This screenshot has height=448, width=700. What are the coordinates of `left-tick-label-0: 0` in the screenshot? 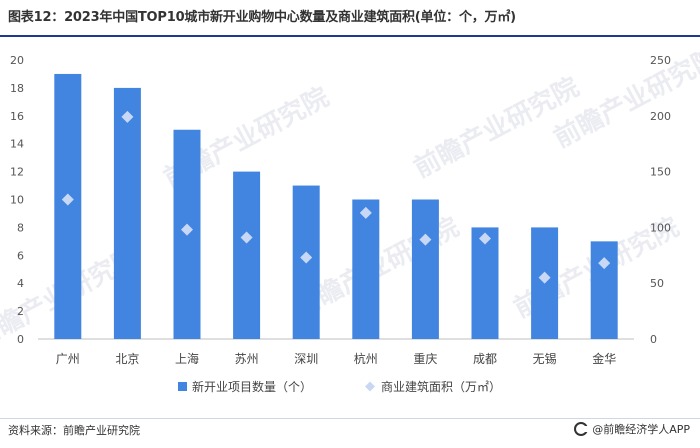 It's located at (20, 339).